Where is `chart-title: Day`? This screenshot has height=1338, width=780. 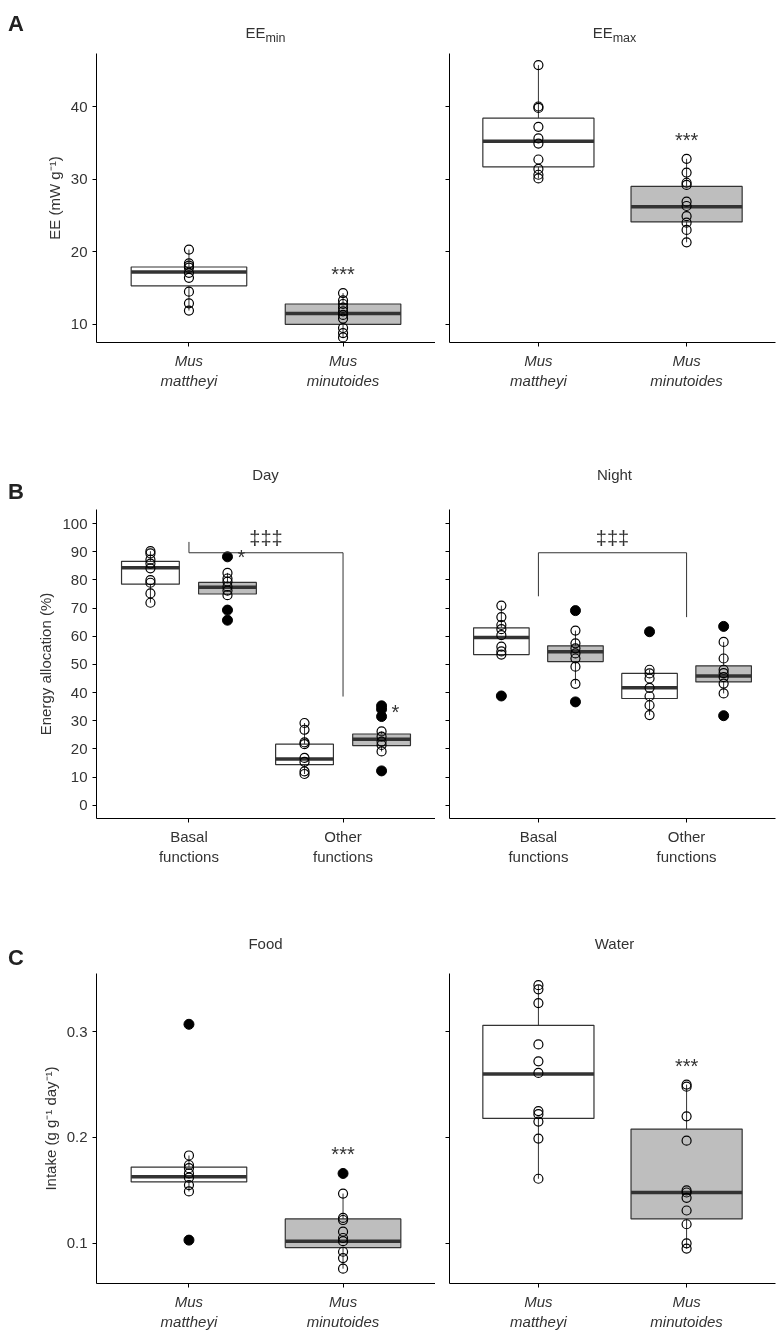 chart-title: Day is located at coordinates (265, 475).